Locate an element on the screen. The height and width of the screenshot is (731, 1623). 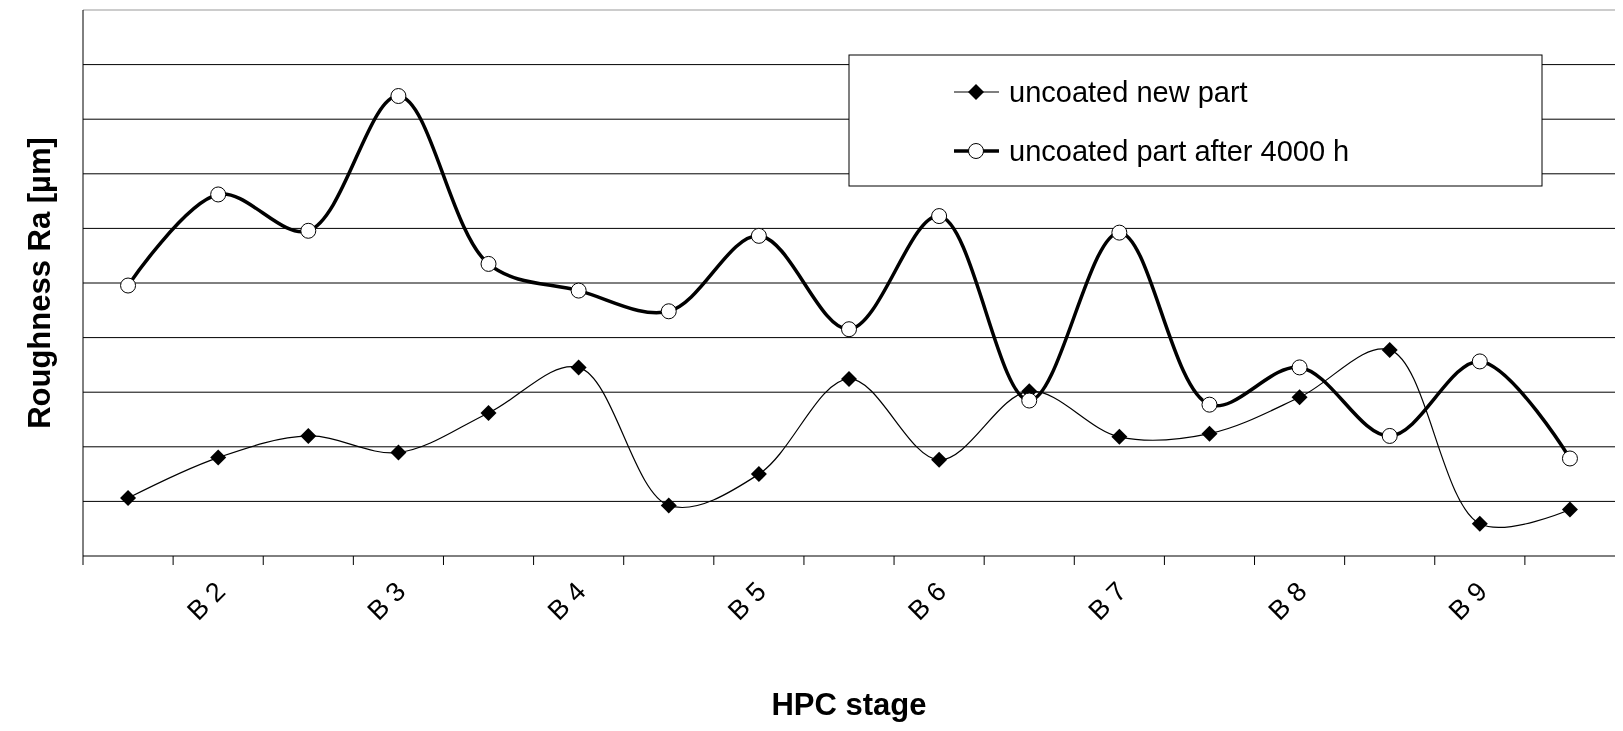
y-axis-title: Roughness Ra [µm] is located at coordinates (39, 283).